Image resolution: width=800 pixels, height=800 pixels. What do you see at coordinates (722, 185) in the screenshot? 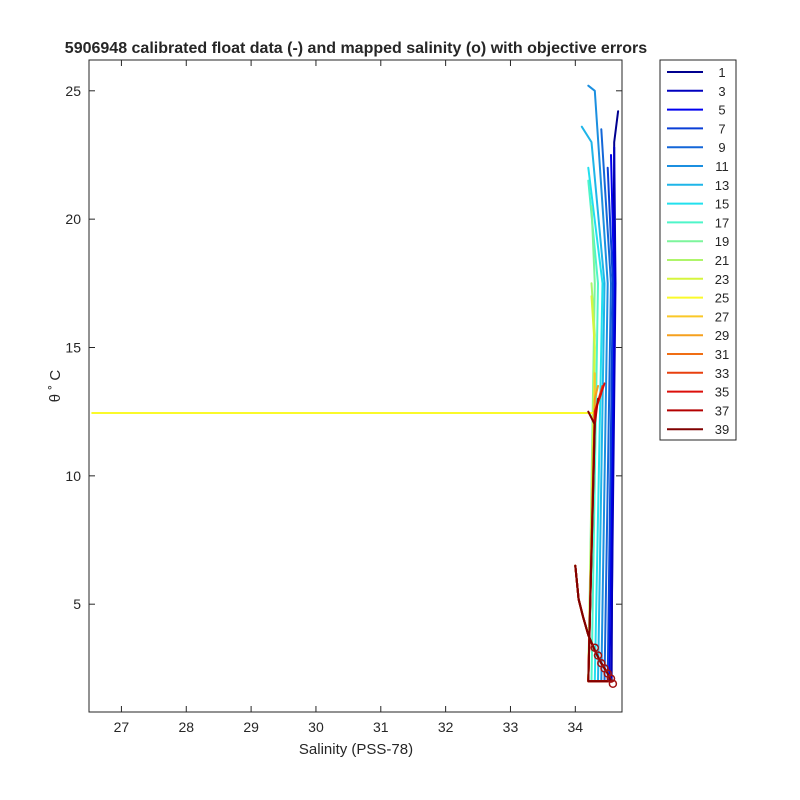
I see `legend-label-13: 13` at bounding box center [722, 185].